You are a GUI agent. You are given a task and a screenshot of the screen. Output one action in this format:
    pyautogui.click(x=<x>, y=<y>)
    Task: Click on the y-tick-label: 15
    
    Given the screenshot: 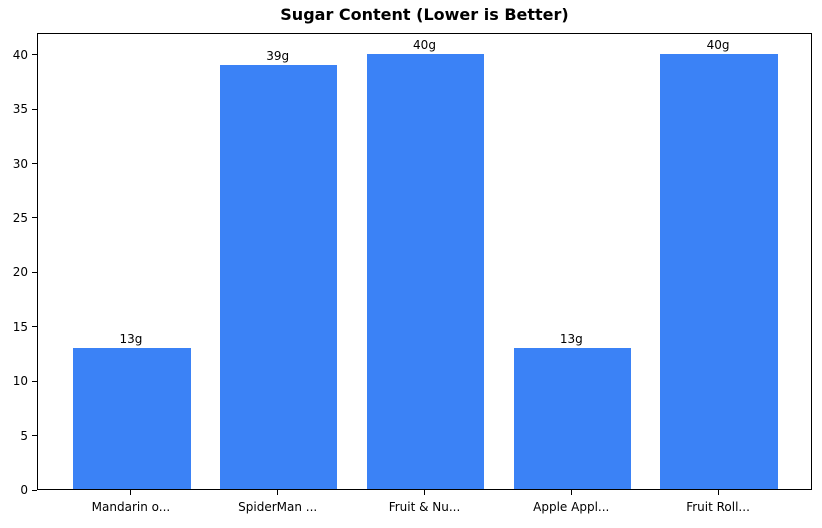 What is the action you would take?
    pyautogui.click(x=20, y=326)
    